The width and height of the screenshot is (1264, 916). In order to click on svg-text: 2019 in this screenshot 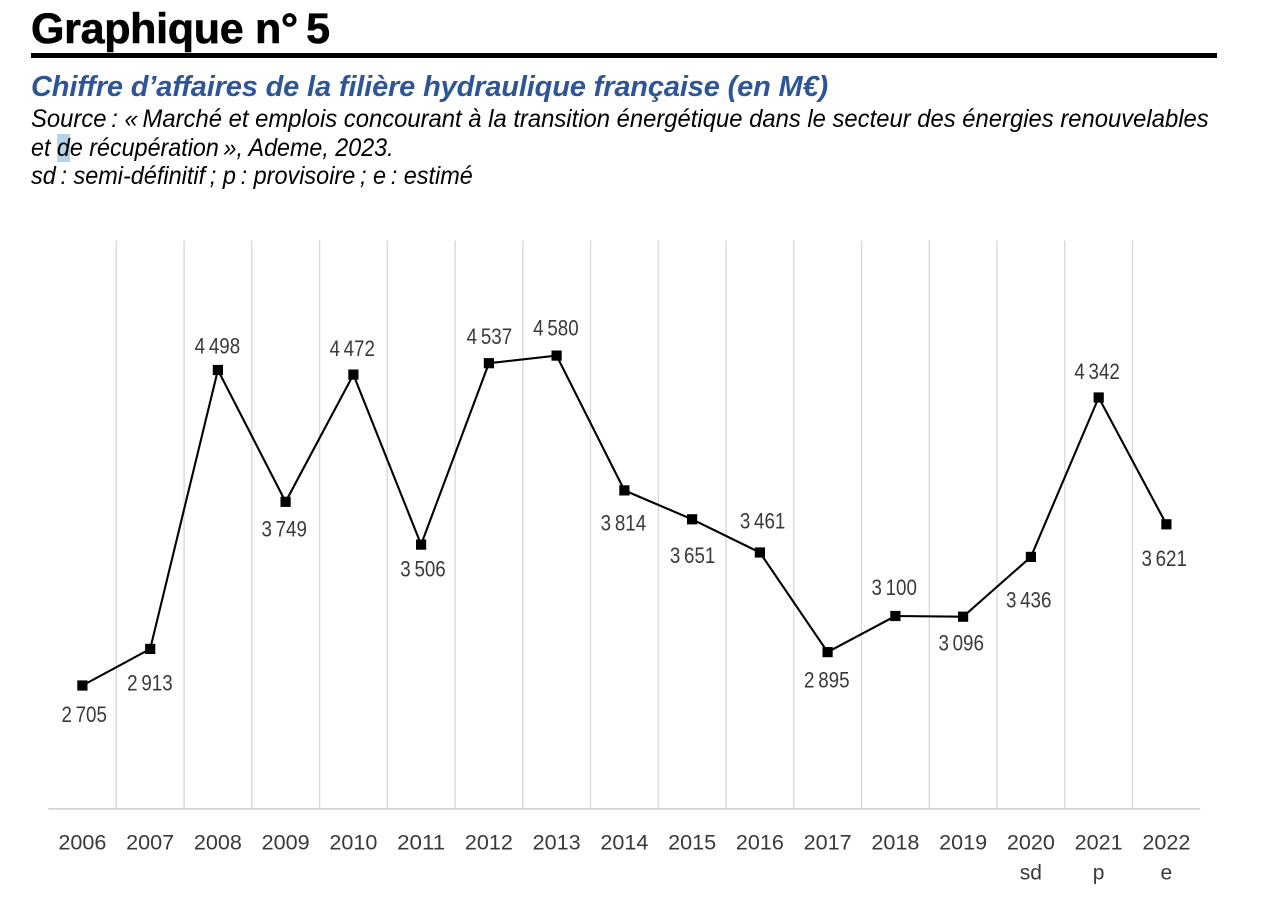, I will do `click(963, 843)`.